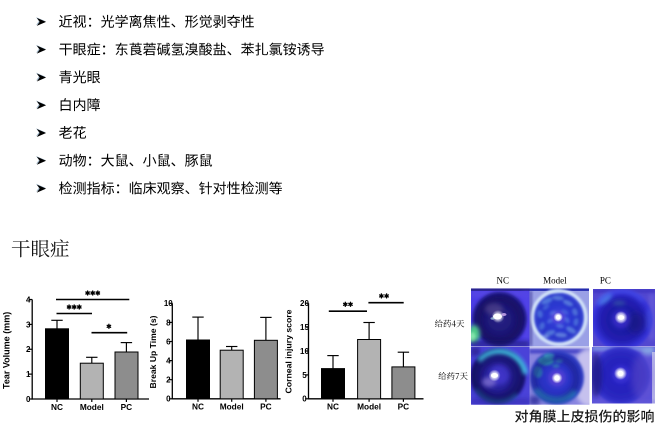 The height and width of the screenshot is (432, 667). Describe the element at coordinates (28, 324) in the screenshot. I see `svg-text: 3` at that location.